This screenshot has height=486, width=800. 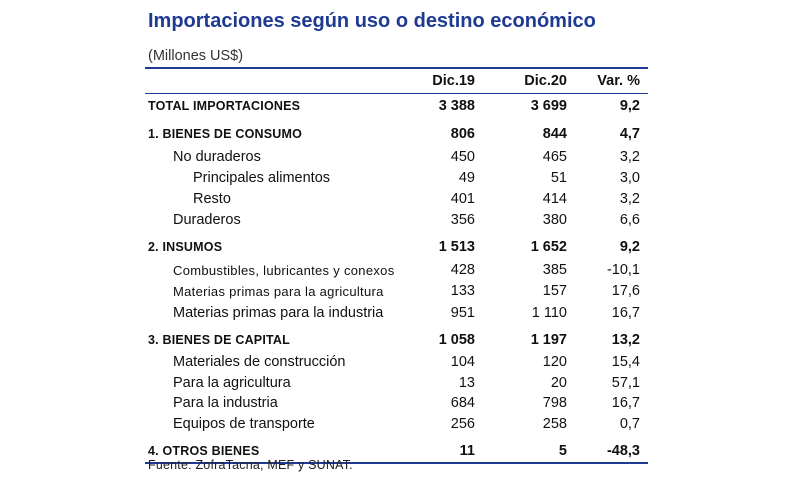 I want to click on table-row: 1. BIENES DE CONSUMO 806 844 4,7, so click(x=396, y=132).